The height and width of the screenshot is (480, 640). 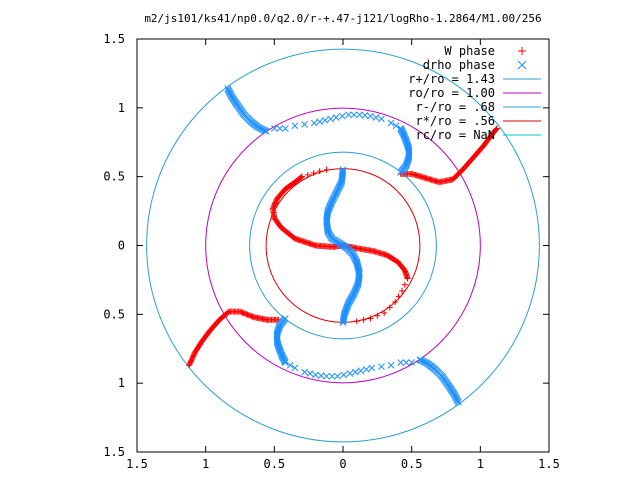 What do you see at coordinates (451, 79) in the screenshot?
I see `legend-label: r+/ro = 1.43` at bounding box center [451, 79].